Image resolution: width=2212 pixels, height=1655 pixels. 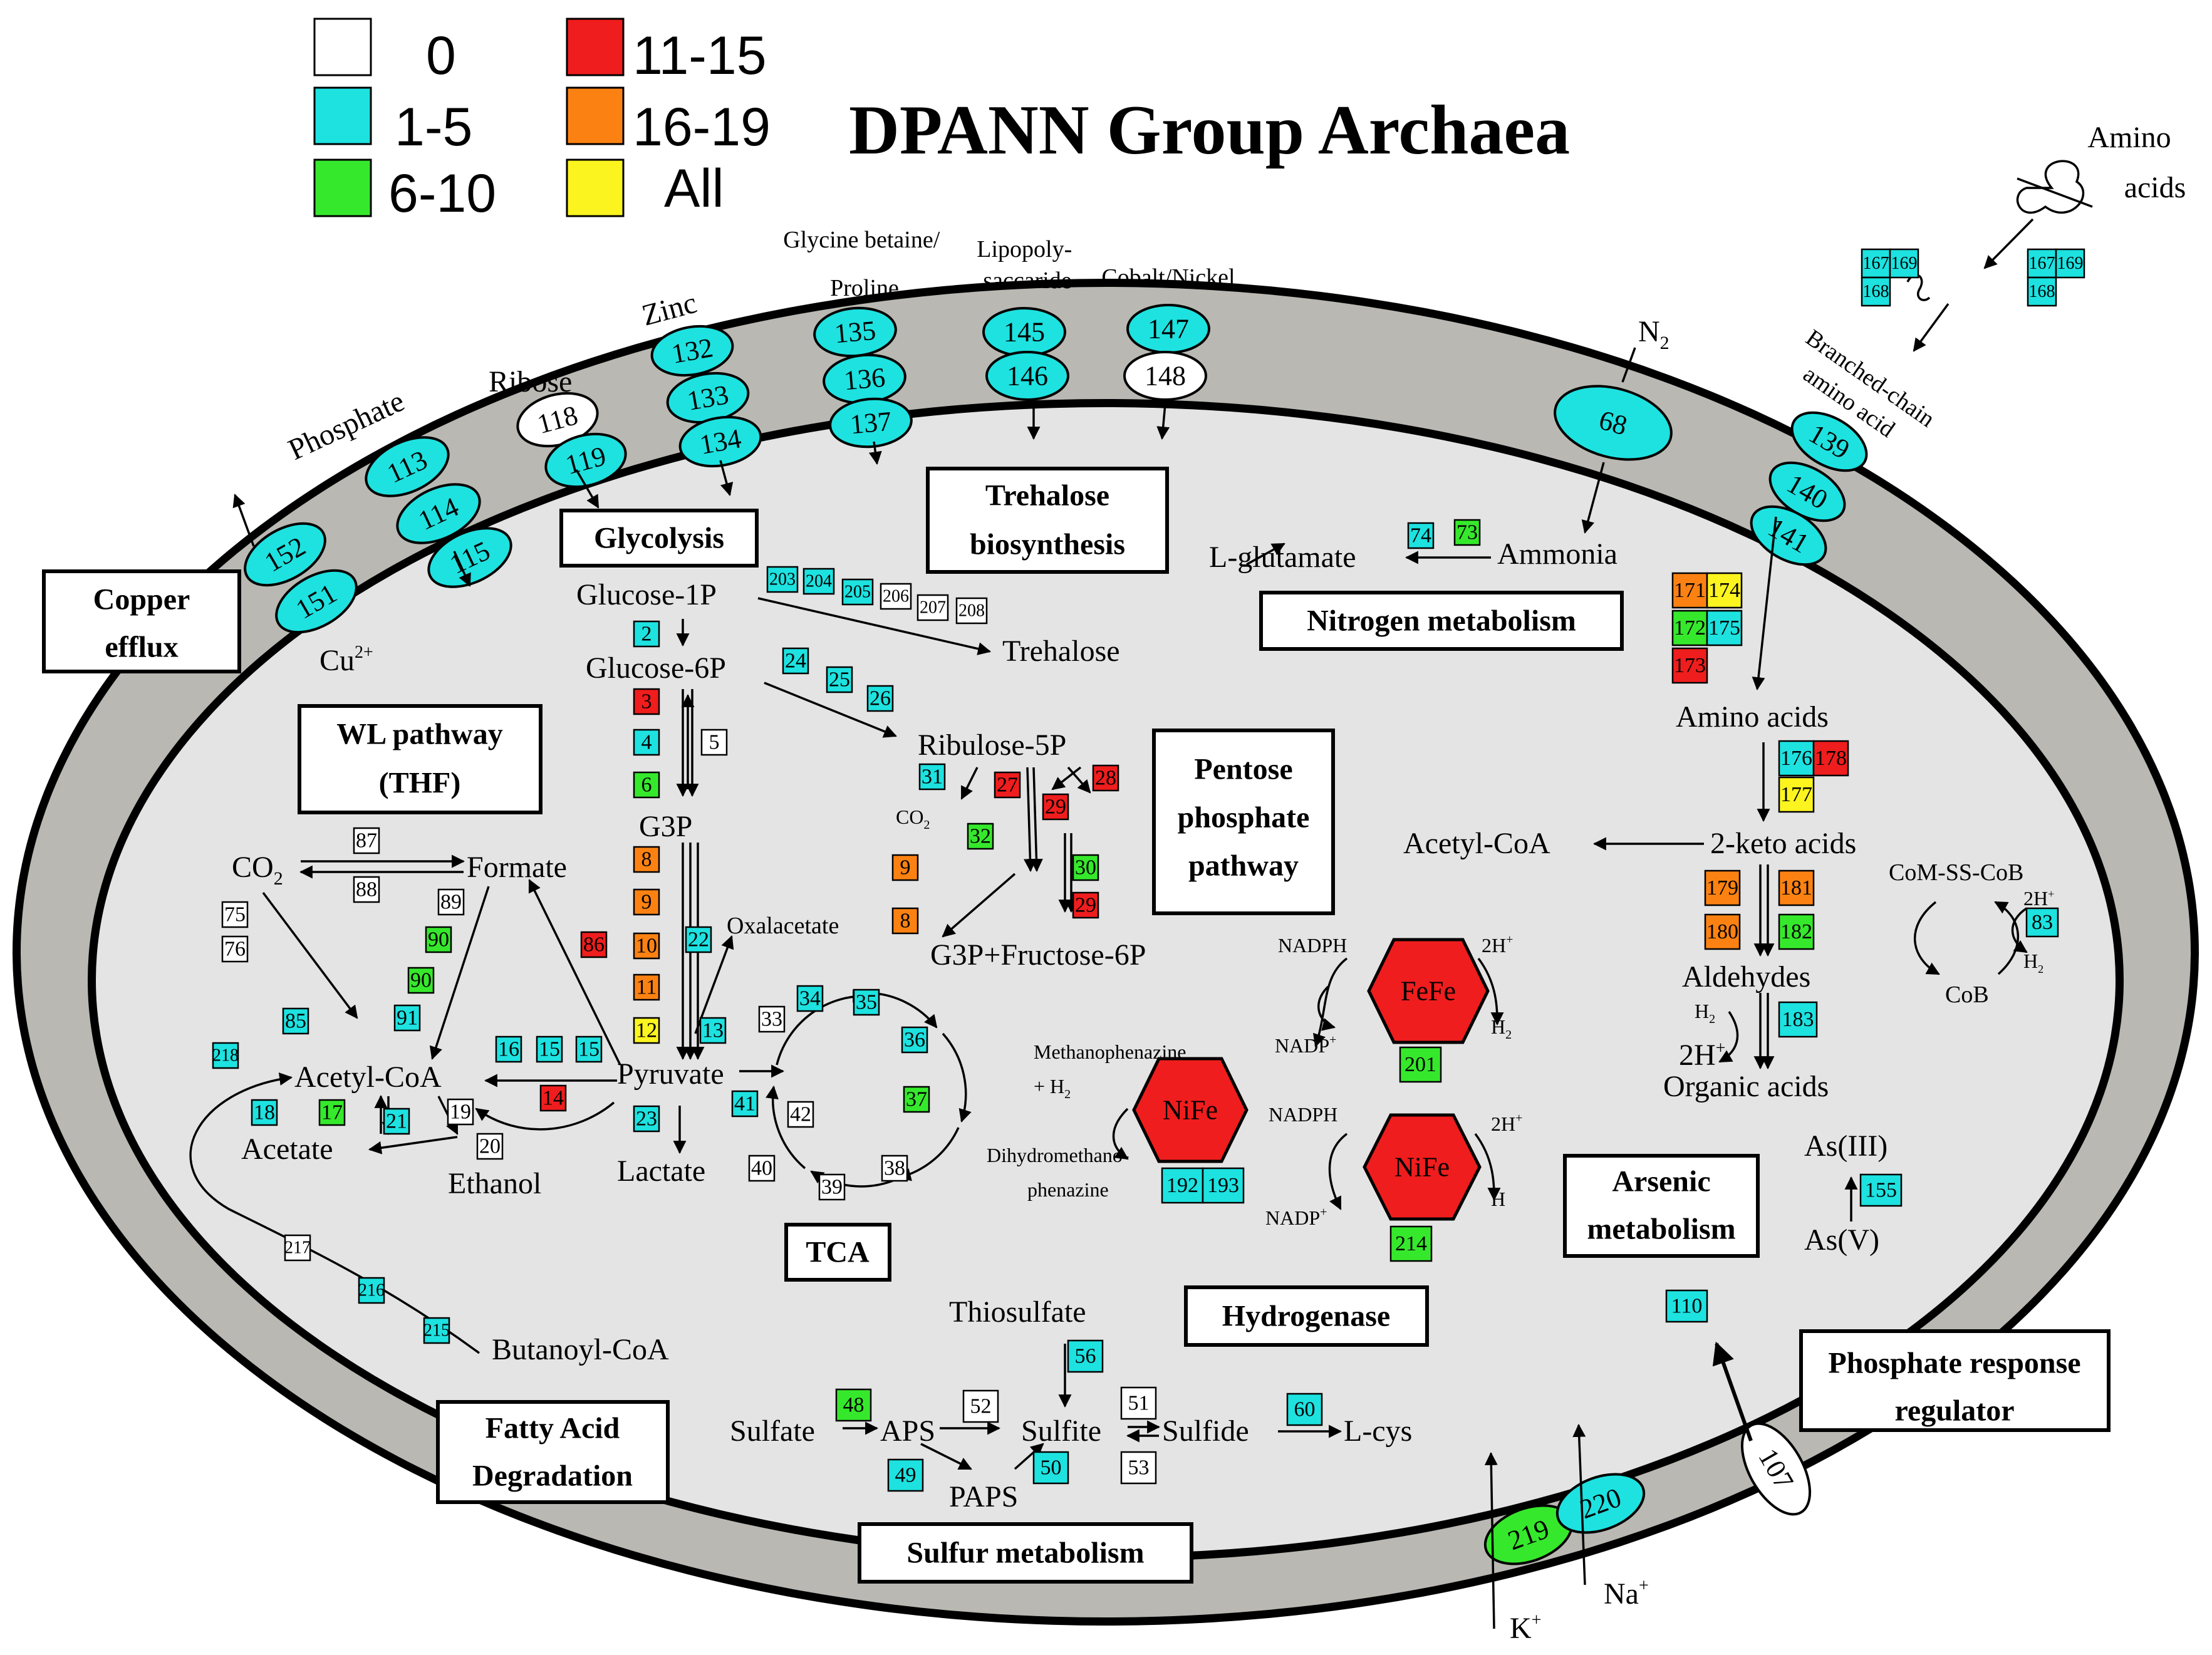 What do you see at coordinates (1722, 931) in the screenshot?
I see `enzyme-180: 180` at bounding box center [1722, 931].